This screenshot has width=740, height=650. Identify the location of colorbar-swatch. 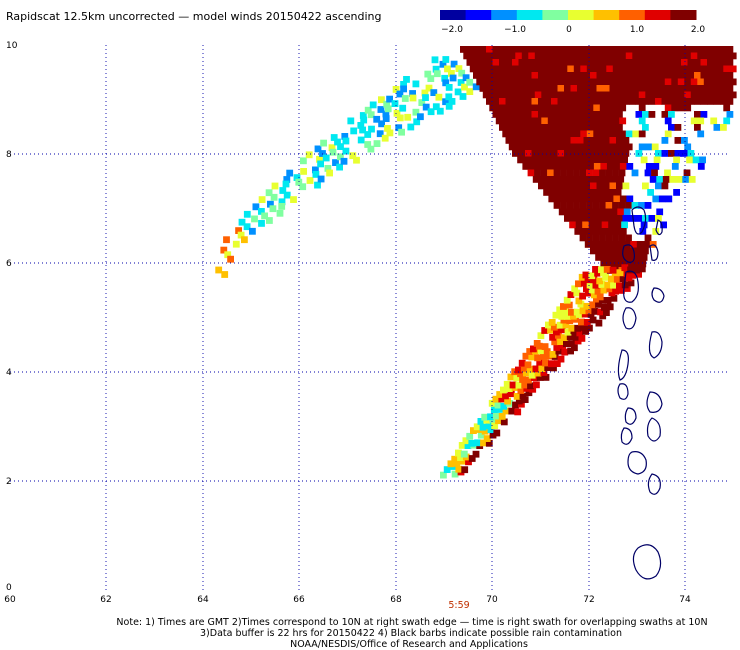
(504, 15).